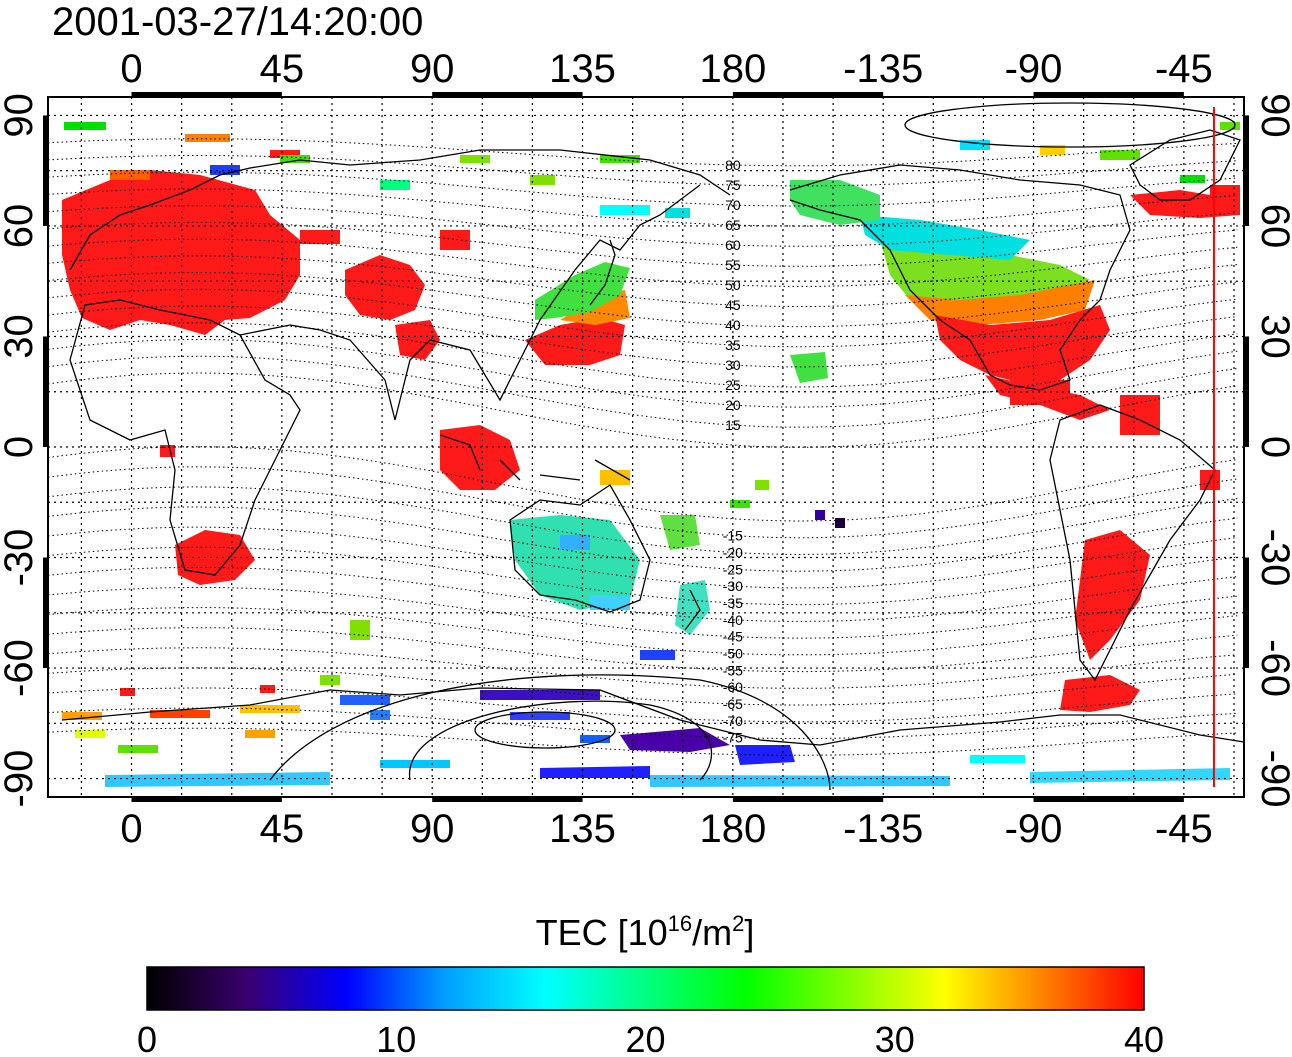  Describe the element at coordinates (666, 69) in the screenshot. I see `top-lon-tick-labels: 0 45 90 135 180 -135 -90 -45` at that location.